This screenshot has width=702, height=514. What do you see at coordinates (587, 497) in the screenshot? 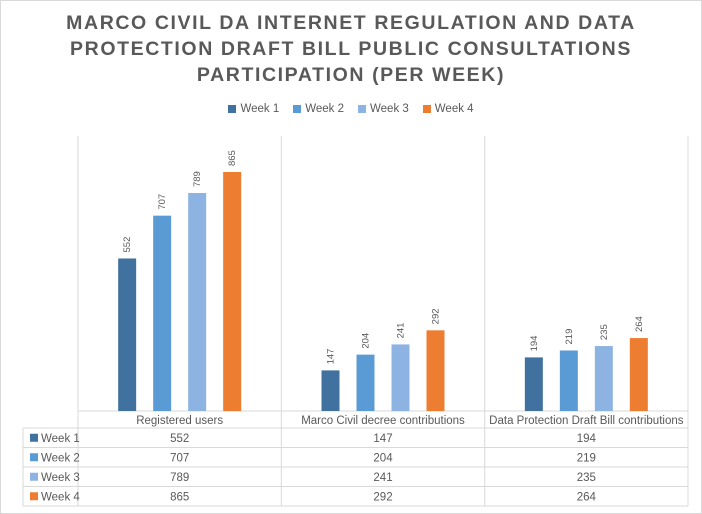
I see `table-cell: 264` at bounding box center [587, 497].